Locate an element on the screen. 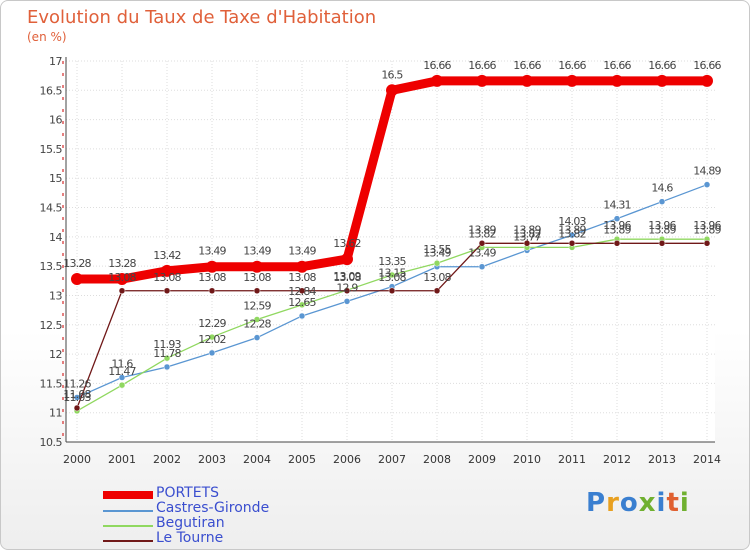 The width and height of the screenshot is (750, 550). y-tick-label: 17 is located at coordinates (55, 61).